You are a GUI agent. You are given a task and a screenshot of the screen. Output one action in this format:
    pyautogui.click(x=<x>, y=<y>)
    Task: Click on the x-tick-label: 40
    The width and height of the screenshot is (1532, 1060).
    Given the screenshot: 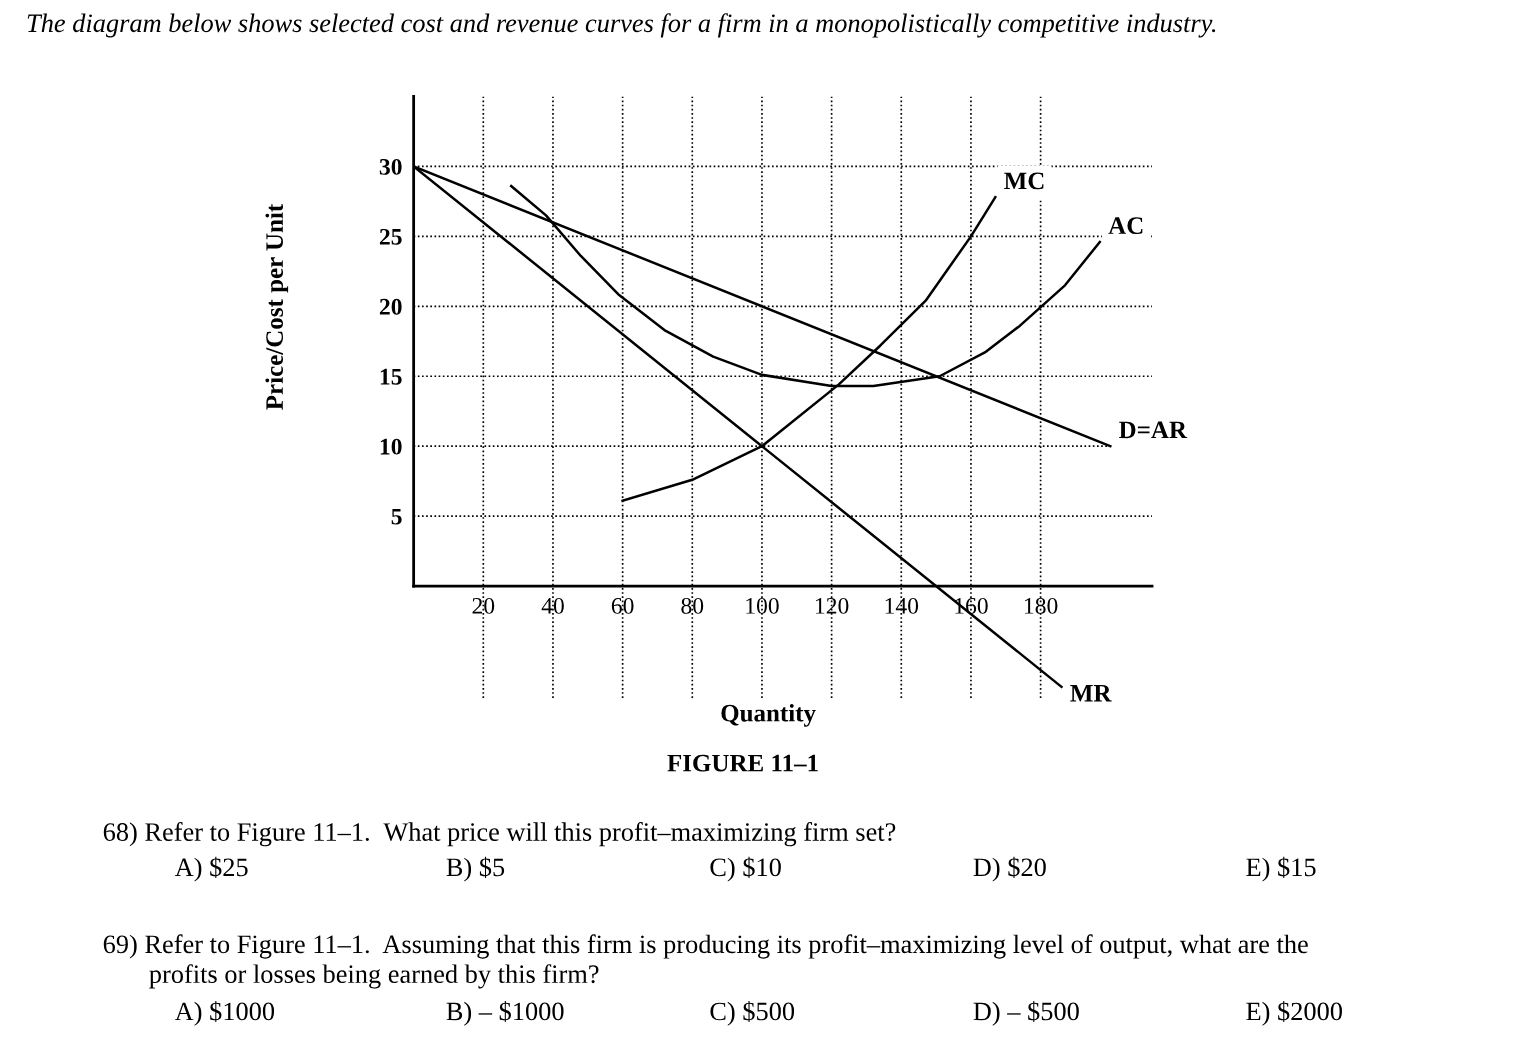 What is the action you would take?
    pyautogui.click(x=552, y=605)
    